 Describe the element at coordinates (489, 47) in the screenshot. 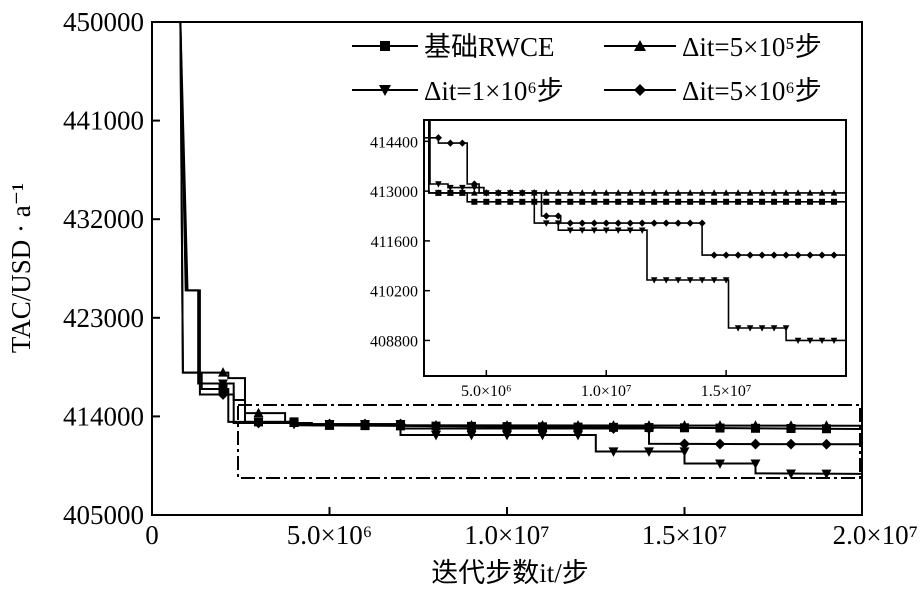

I see `legend-label-basic: 基础RWCE` at that location.